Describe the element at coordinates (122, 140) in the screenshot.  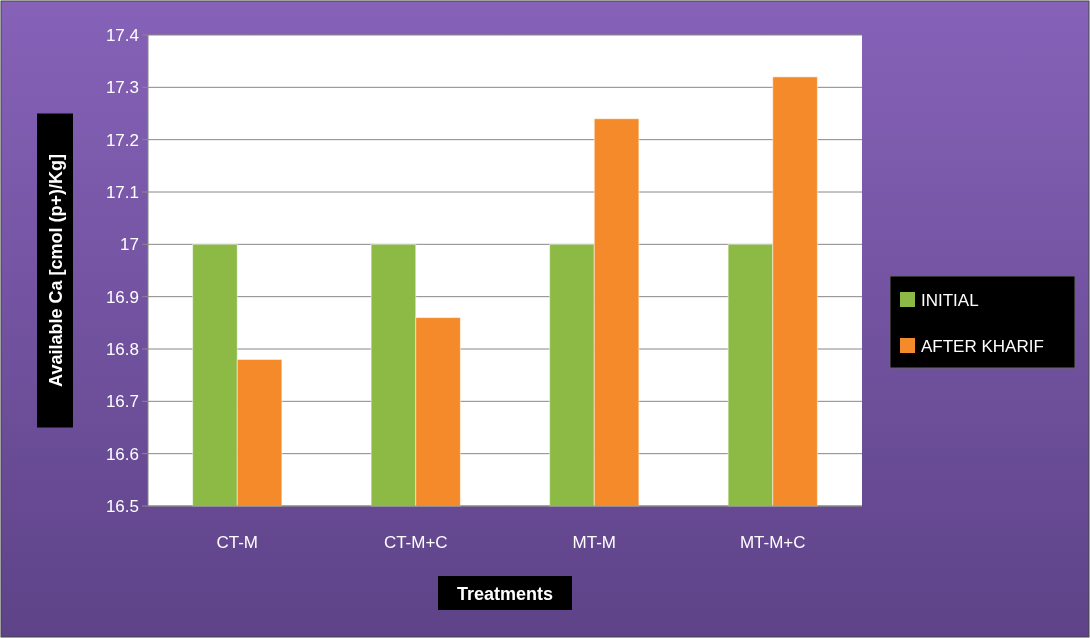
I see `y-tick-label: 17.2` at that location.